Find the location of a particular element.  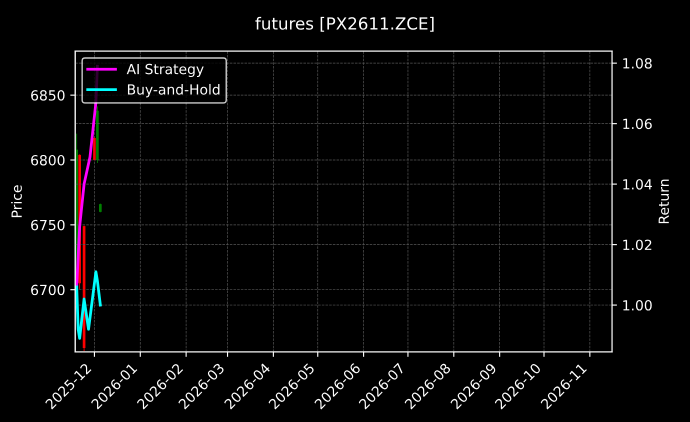

y-tick-label: 6850 is located at coordinates (48, 95).